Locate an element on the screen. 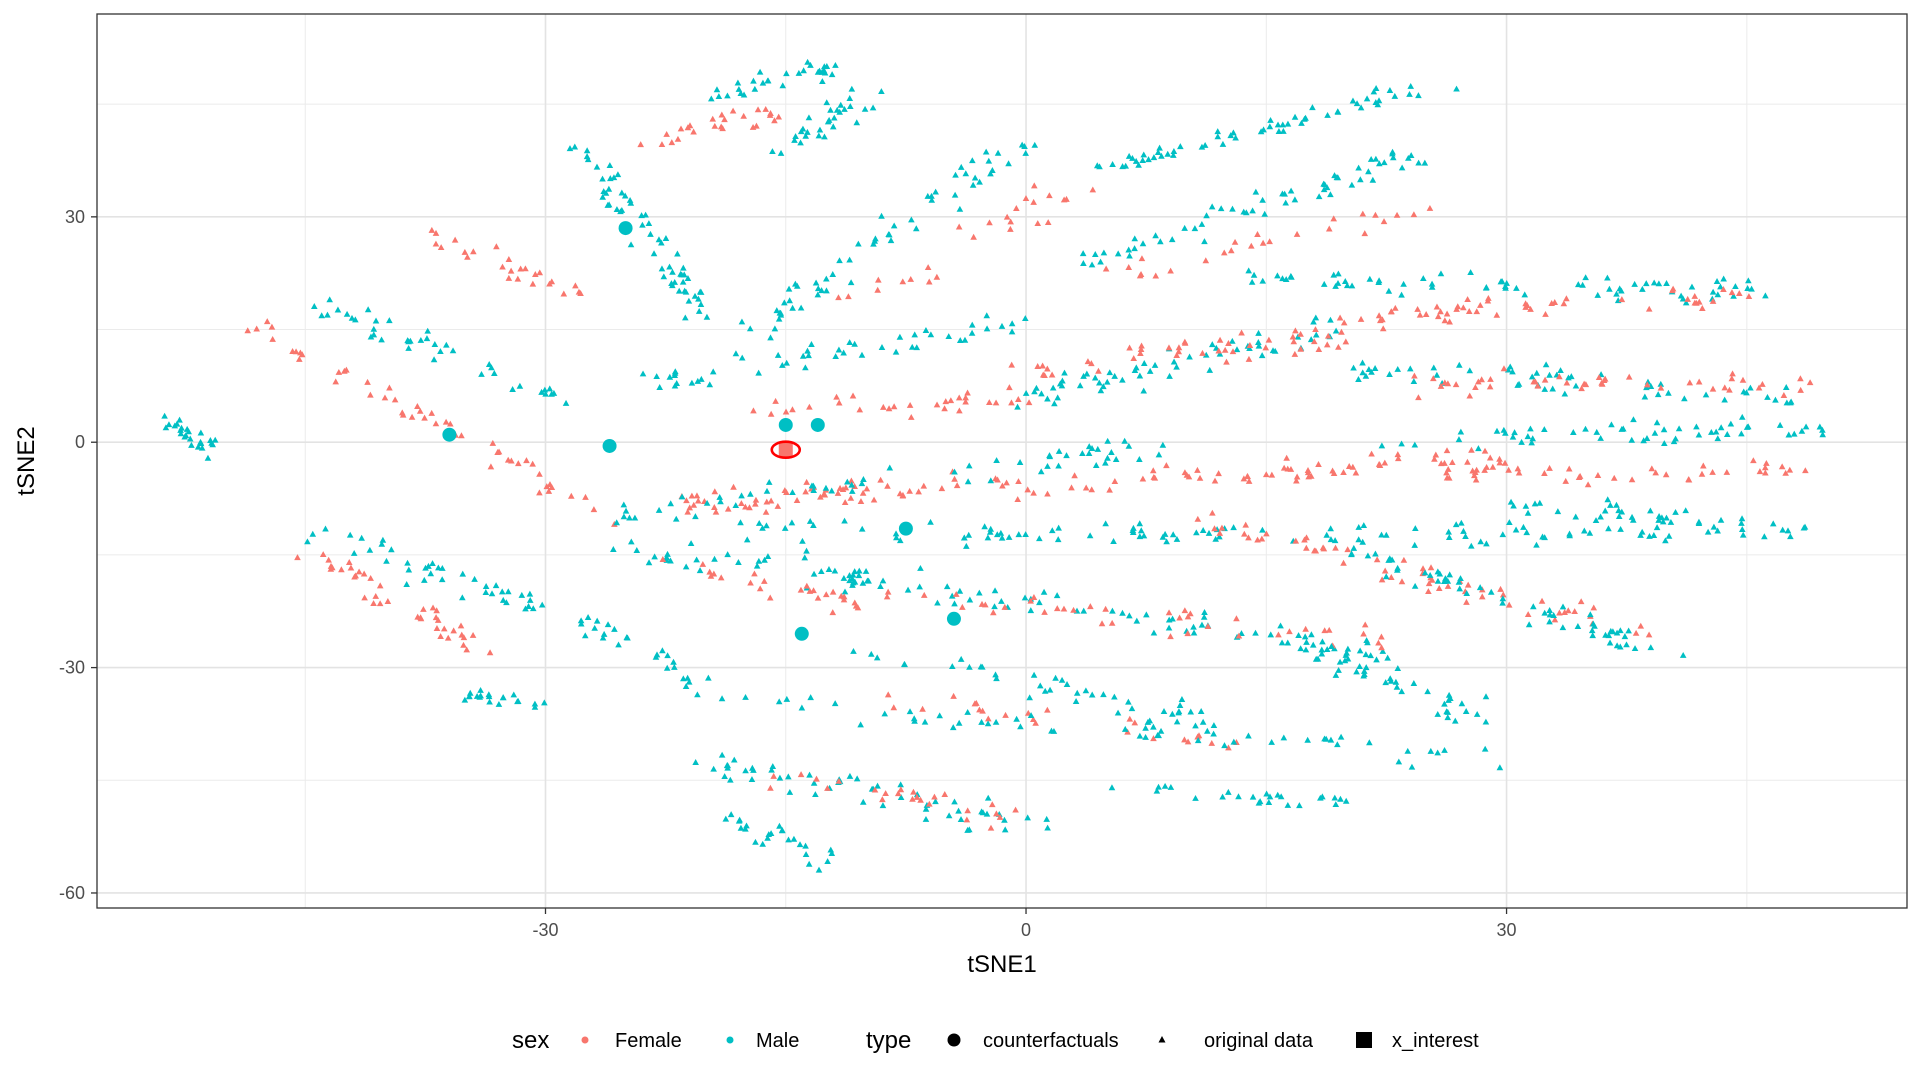  y-axis-title: tSNE2 is located at coordinates (26, 460).